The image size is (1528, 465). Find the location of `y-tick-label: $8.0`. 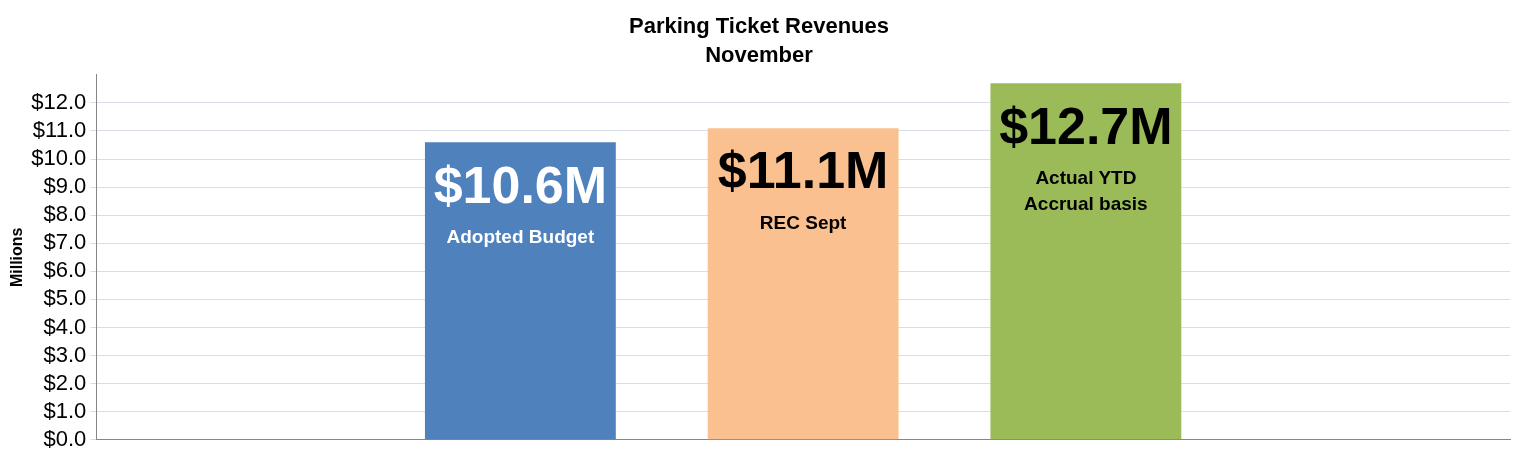

y-tick-label: $8.0 is located at coordinates (65, 214).